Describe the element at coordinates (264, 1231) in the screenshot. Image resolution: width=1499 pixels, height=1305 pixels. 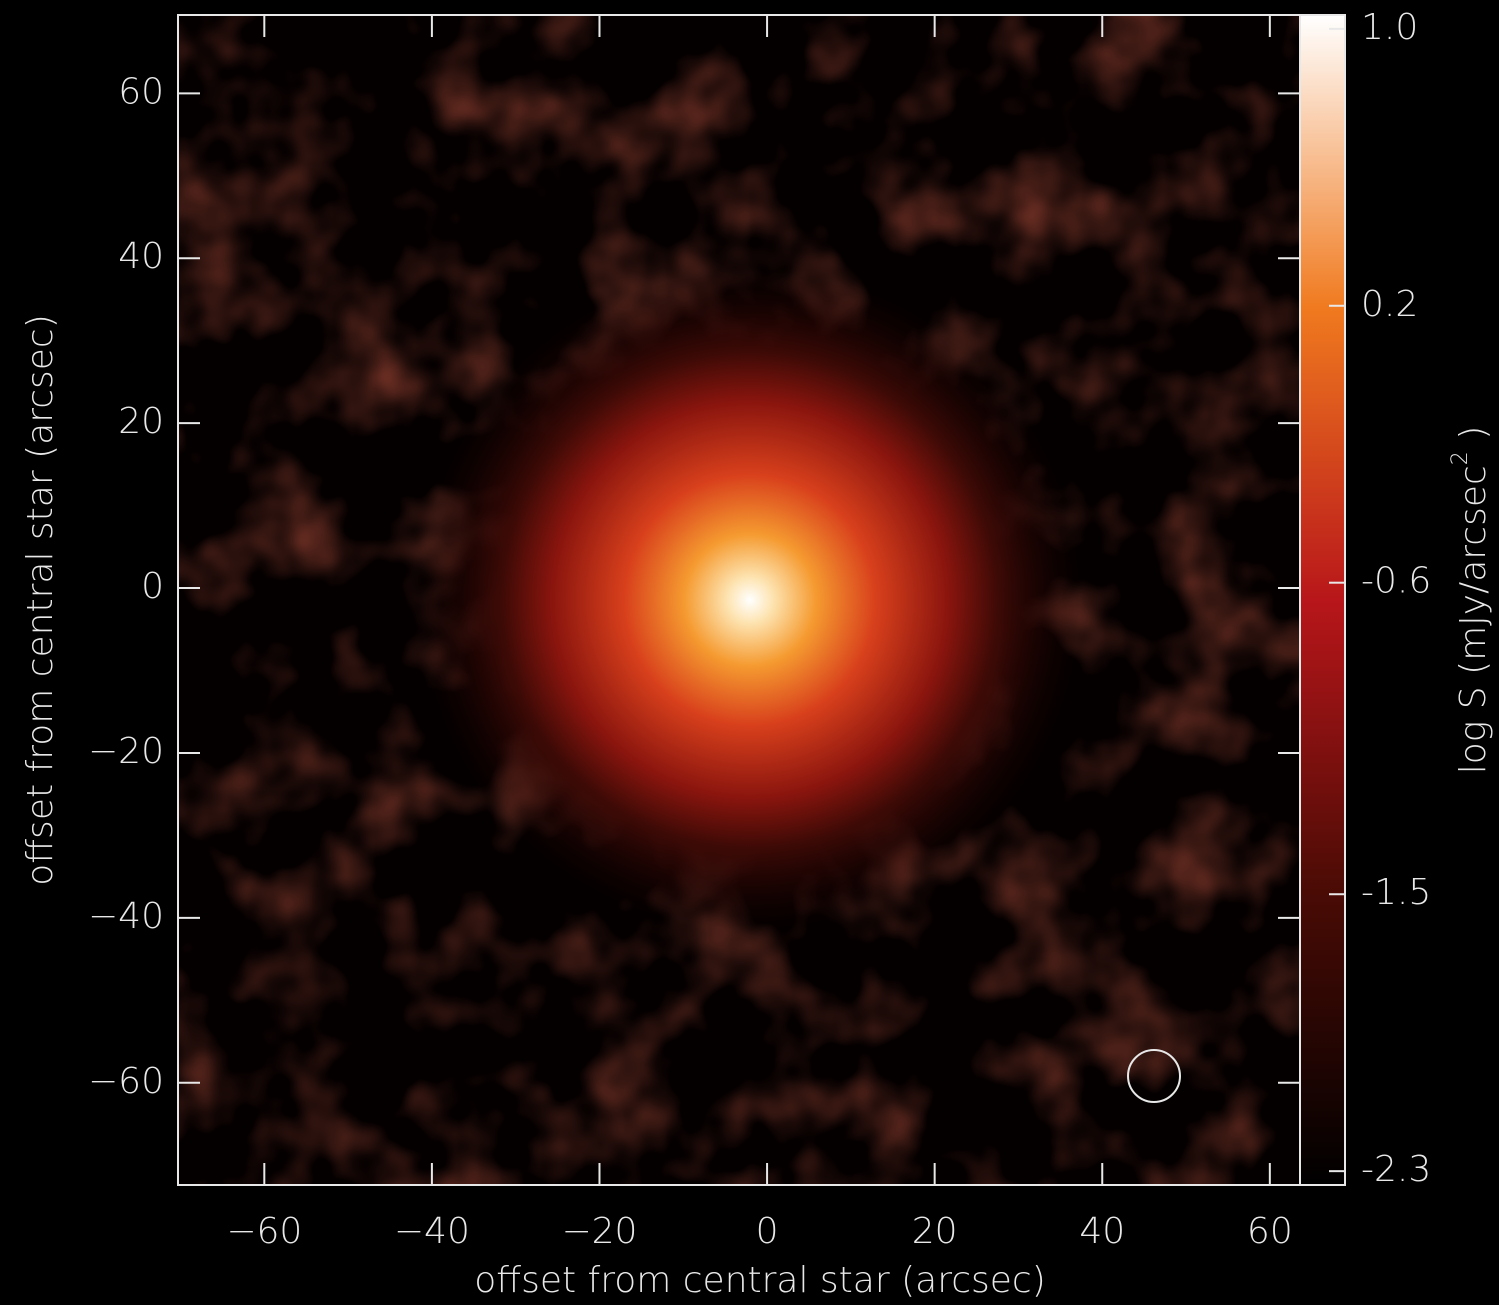
I see `x-tick-label: −60` at that location.